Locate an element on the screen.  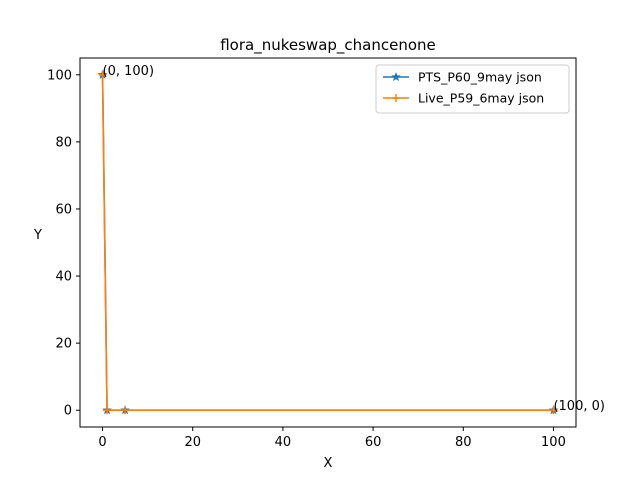
y-tick-label: 0 is located at coordinates (68, 411).